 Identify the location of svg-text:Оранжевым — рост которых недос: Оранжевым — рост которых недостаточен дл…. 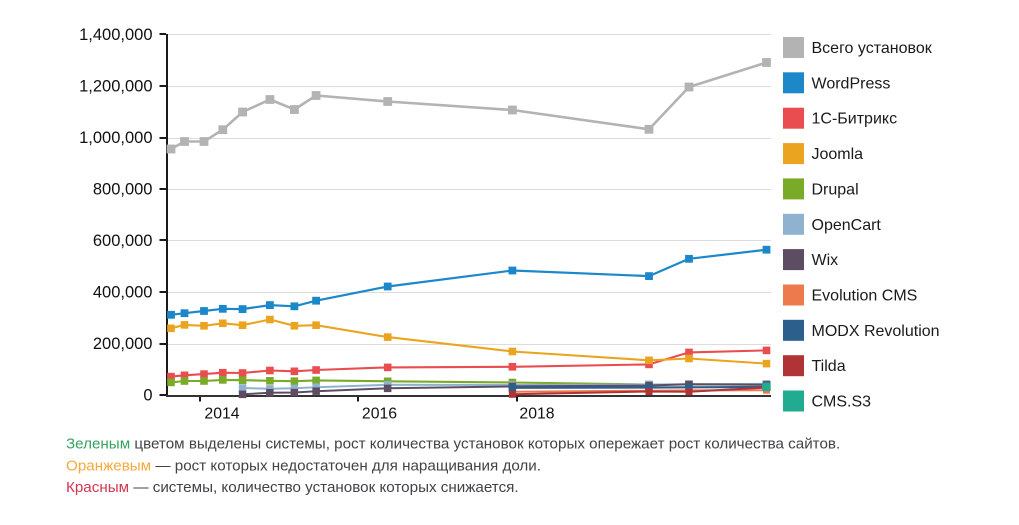
(303, 465).